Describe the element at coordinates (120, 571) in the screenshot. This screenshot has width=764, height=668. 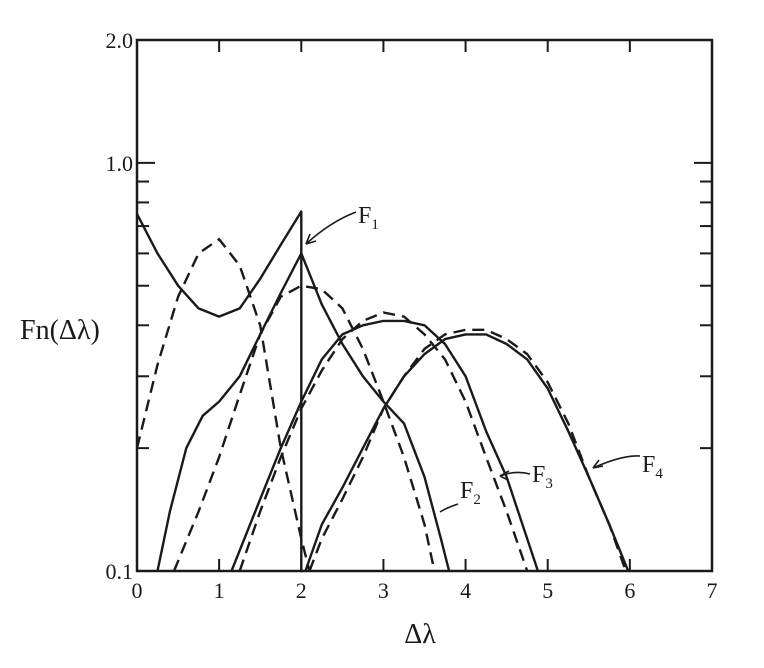
I see `y-tick-label: 0.1` at that location.